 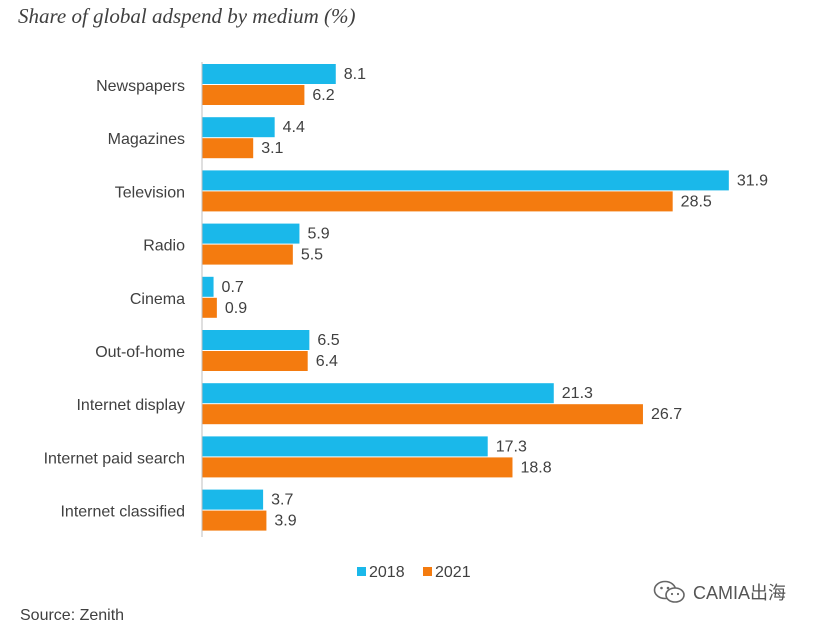 What do you see at coordinates (328, 340) in the screenshot?
I see `data-label: 6.5` at bounding box center [328, 340].